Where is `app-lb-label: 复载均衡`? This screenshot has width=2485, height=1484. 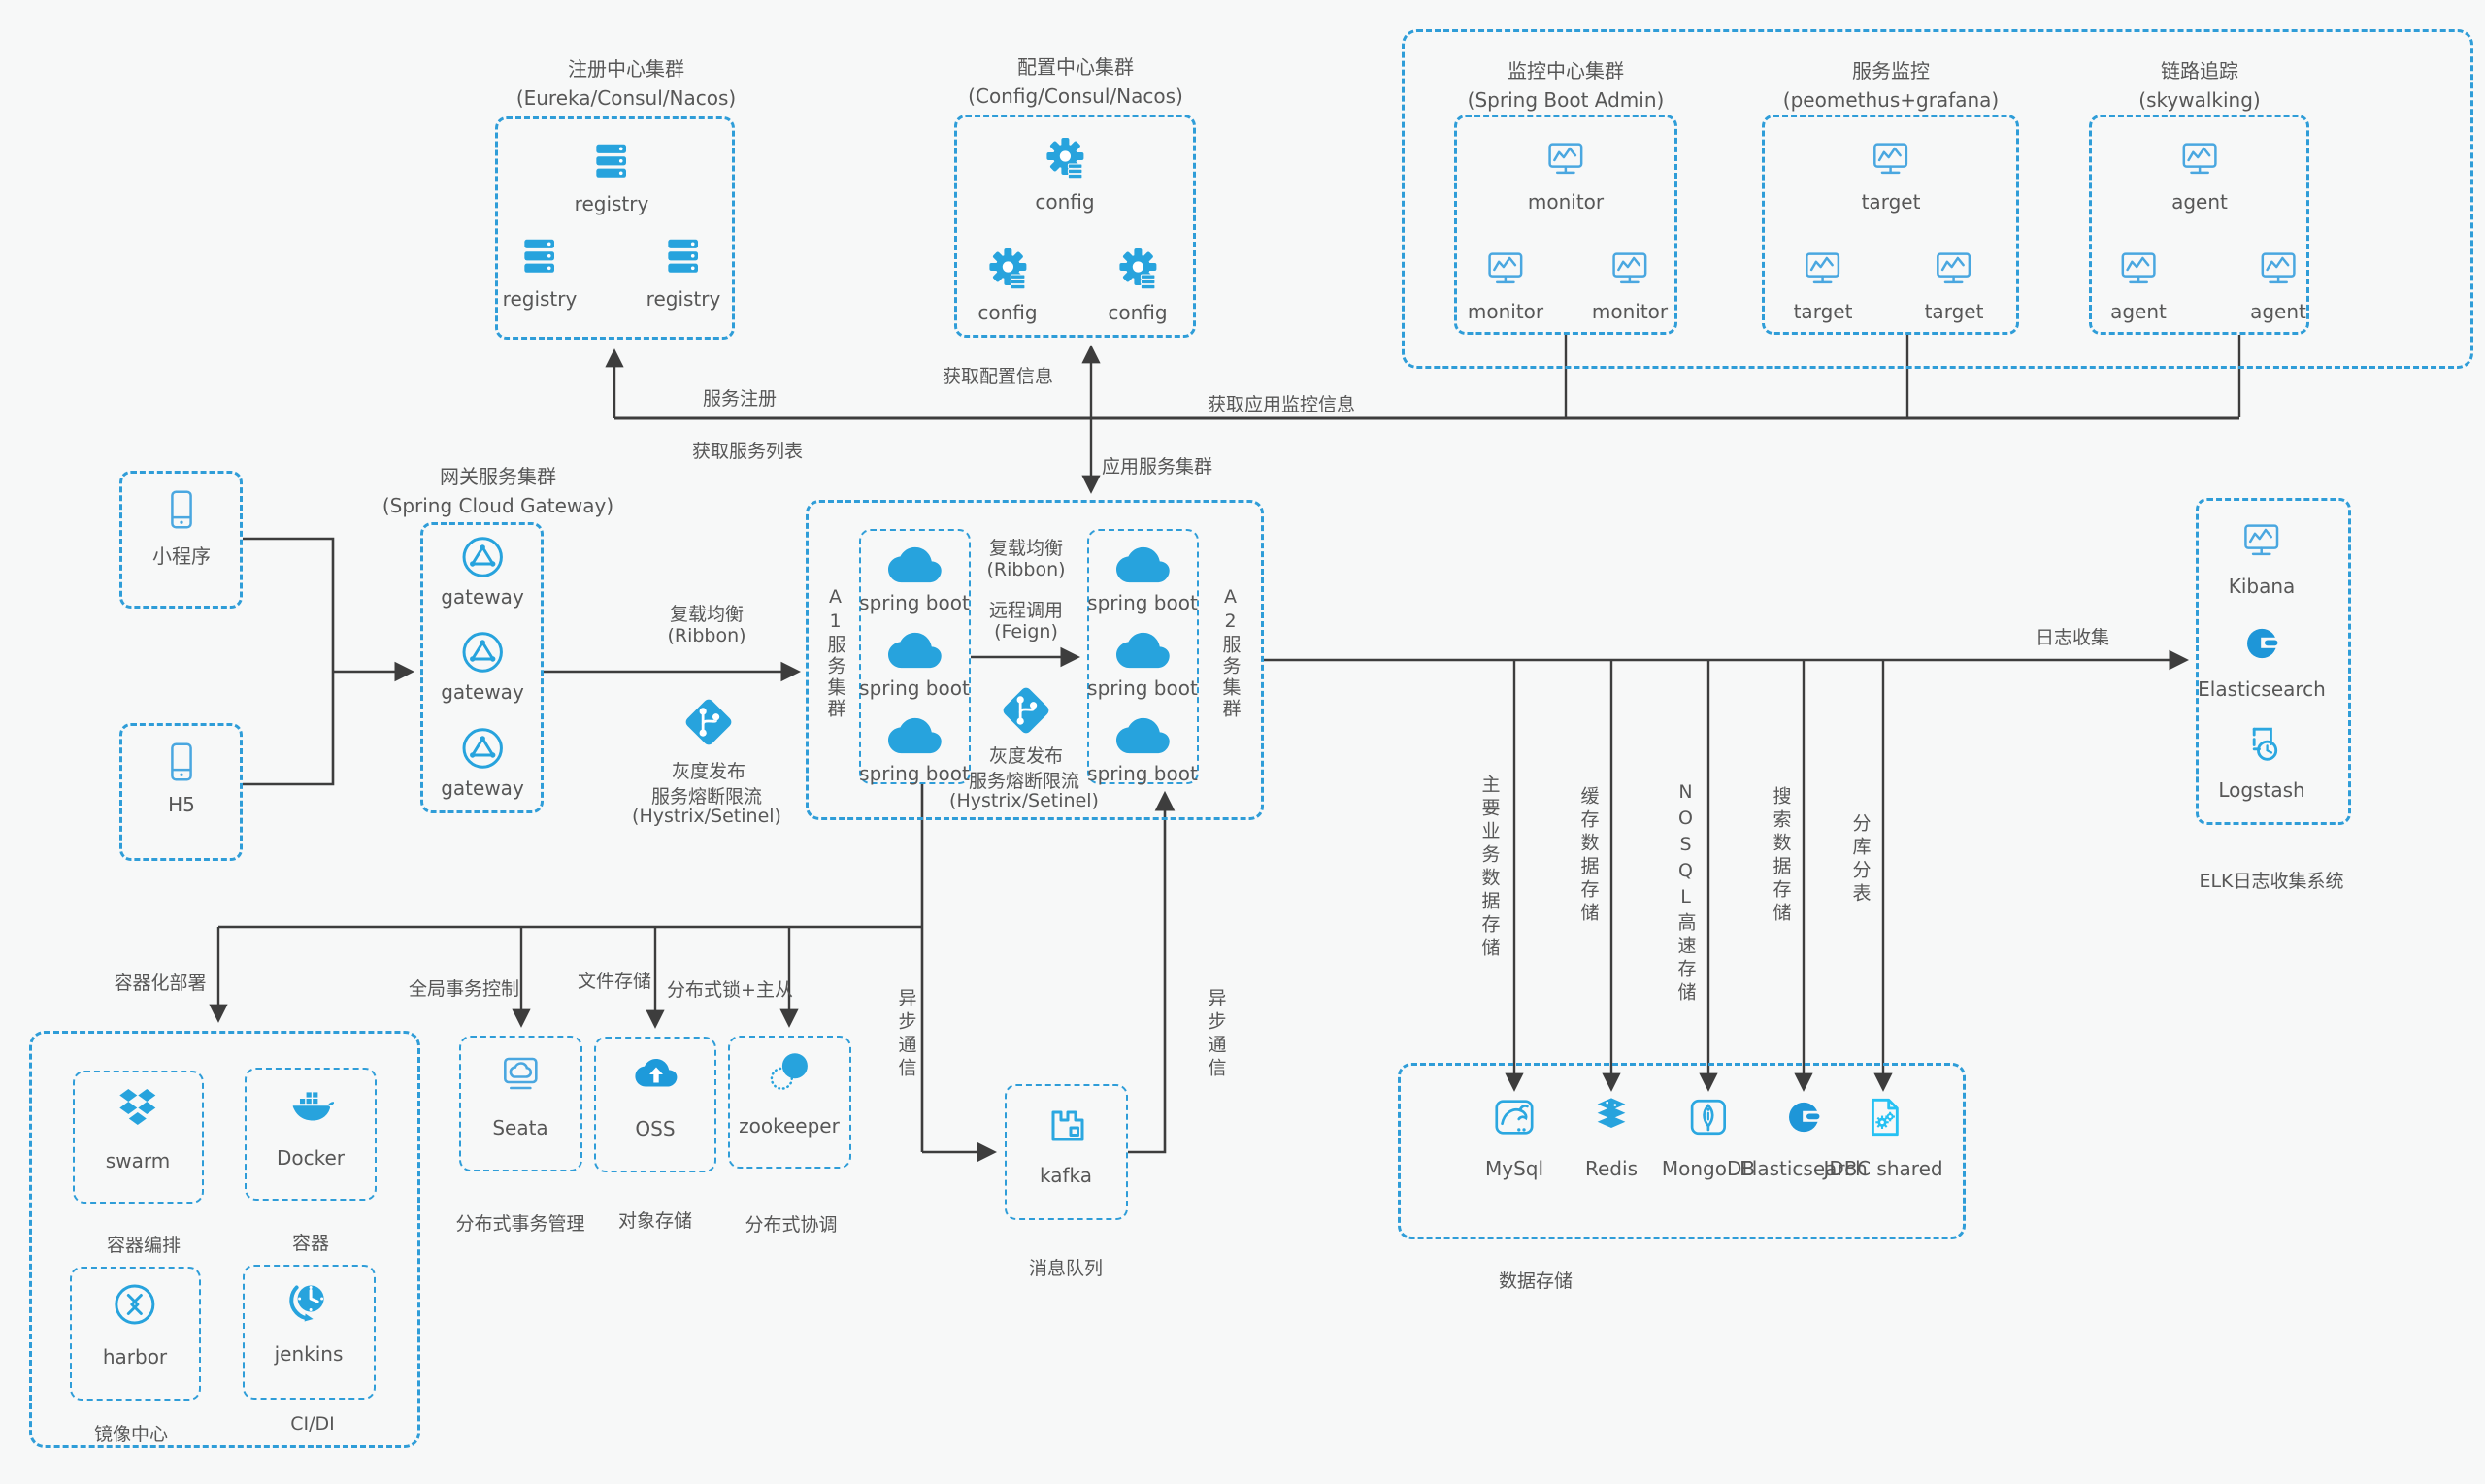
app-lb-label: 复载均衡 is located at coordinates (1026, 548).